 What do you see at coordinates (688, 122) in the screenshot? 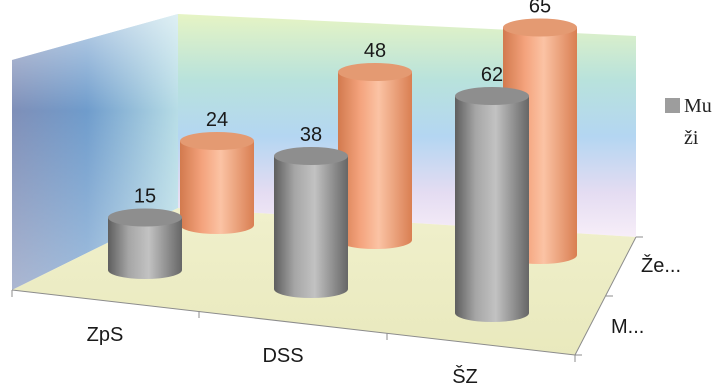
I see `legend: Mu ži` at bounding box center [688, 122].